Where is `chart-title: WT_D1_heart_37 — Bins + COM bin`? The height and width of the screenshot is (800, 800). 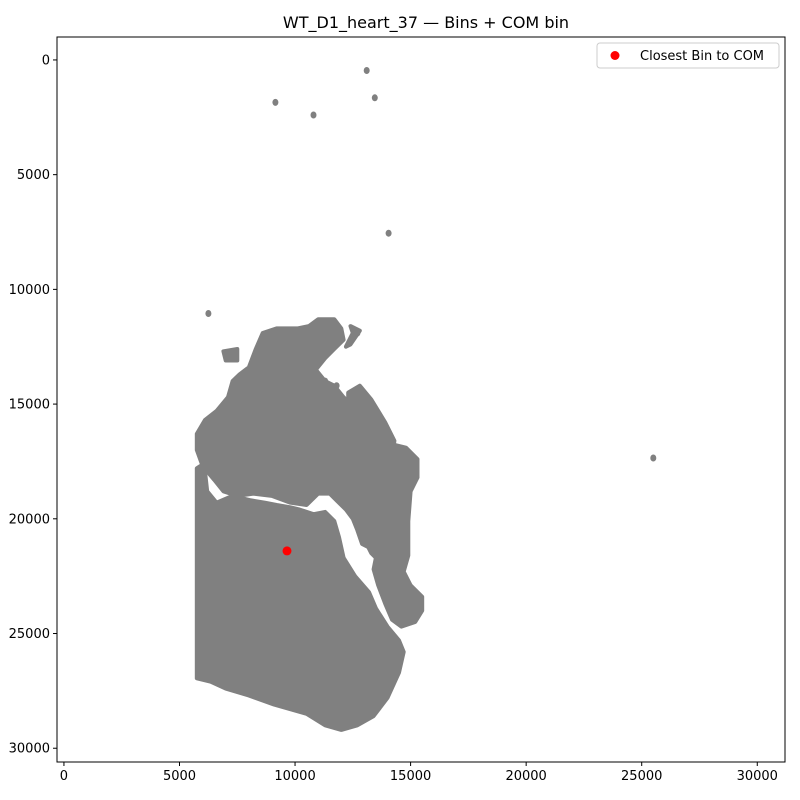 chart-title: WT_D1_heart_37 — Bins + COM bin is located at coordinates (426, 23).